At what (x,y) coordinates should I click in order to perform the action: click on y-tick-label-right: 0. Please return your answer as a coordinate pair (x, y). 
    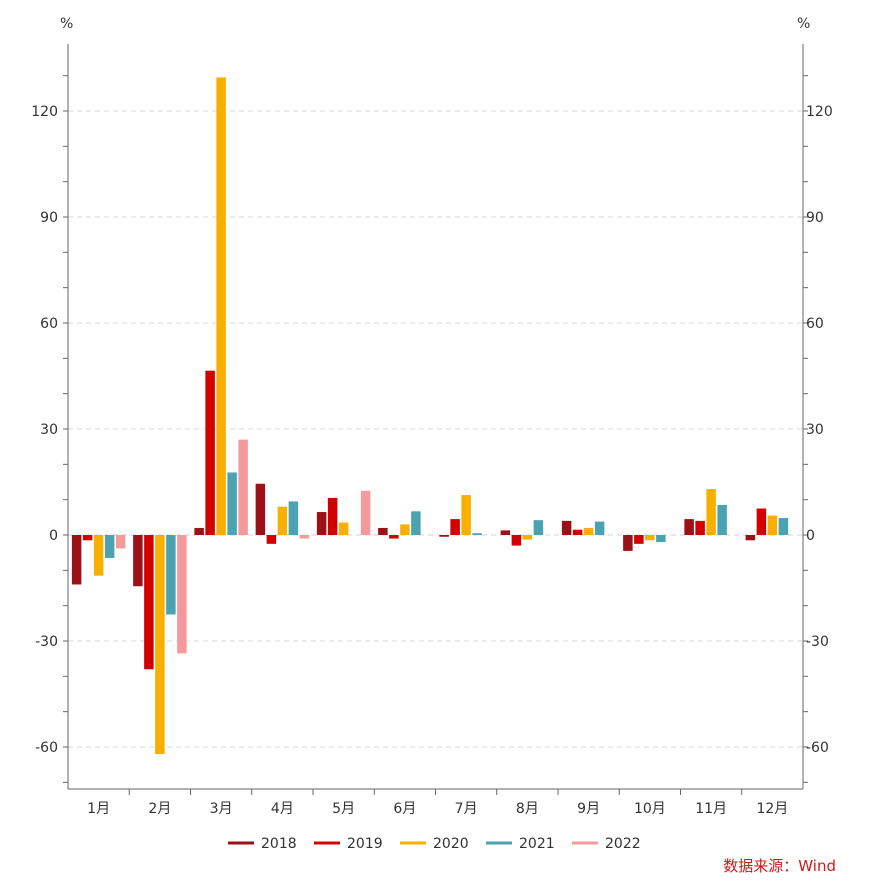
    Looking at the image, I should click on (810, 536).